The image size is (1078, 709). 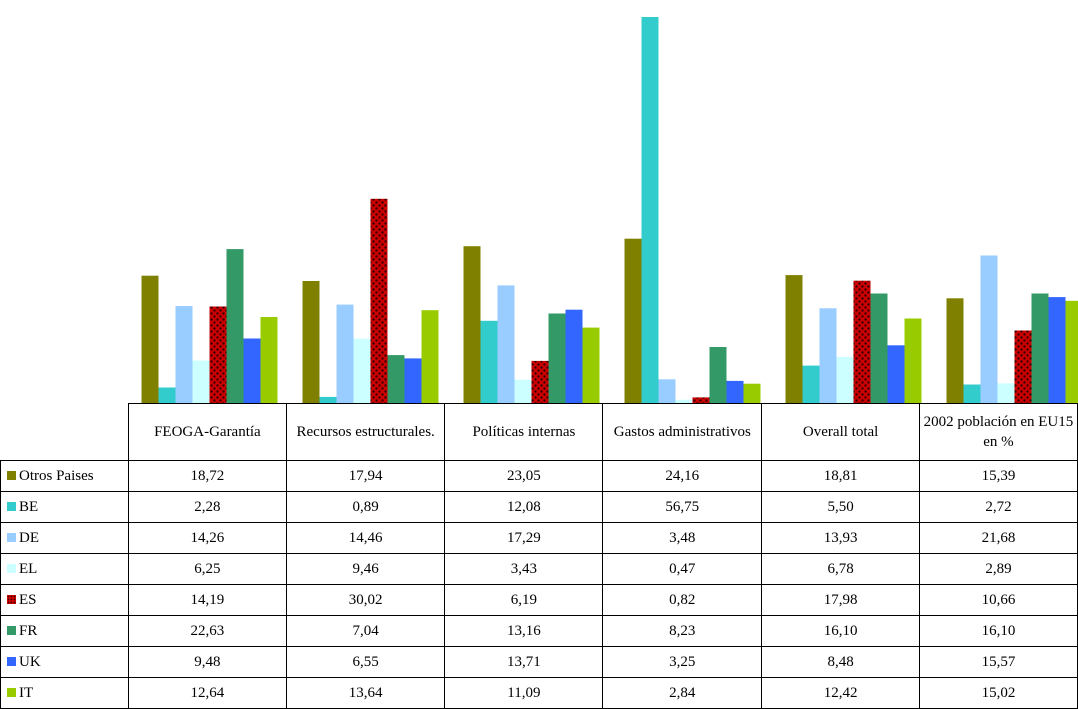 What do you see at coordinates (998, 693) in the screenshot?
I see `data-value: 15,02` at bounding box center [998, 693].